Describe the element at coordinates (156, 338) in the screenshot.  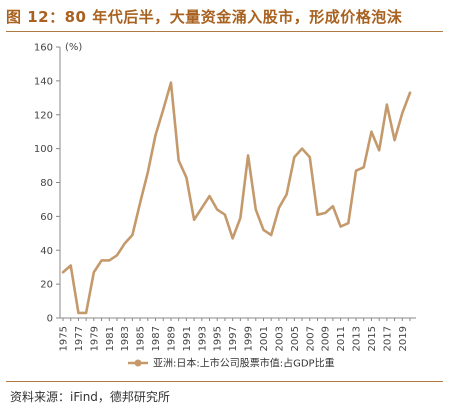
I see `x-tick-label: 1987` at that location.